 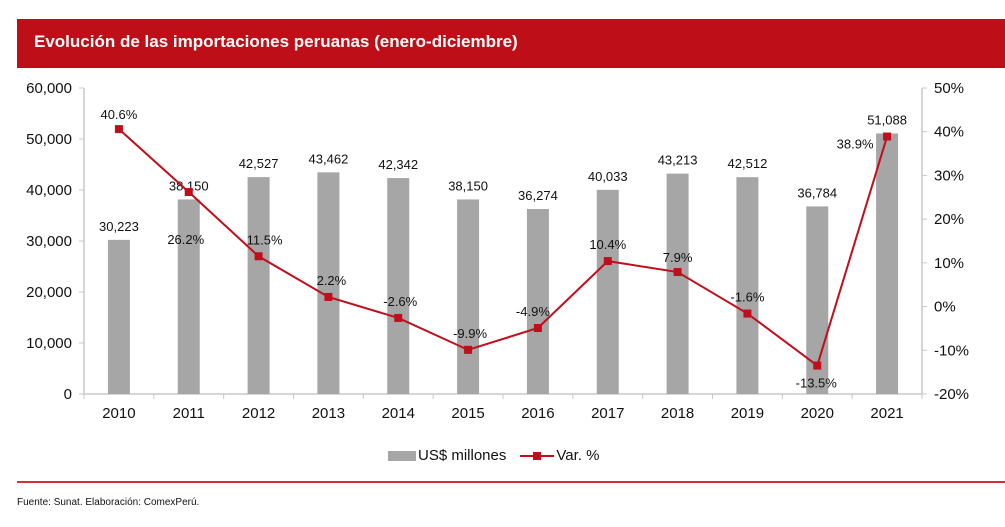 I want to click on var-value-label: -4.9%, so click(x=533, y=311).